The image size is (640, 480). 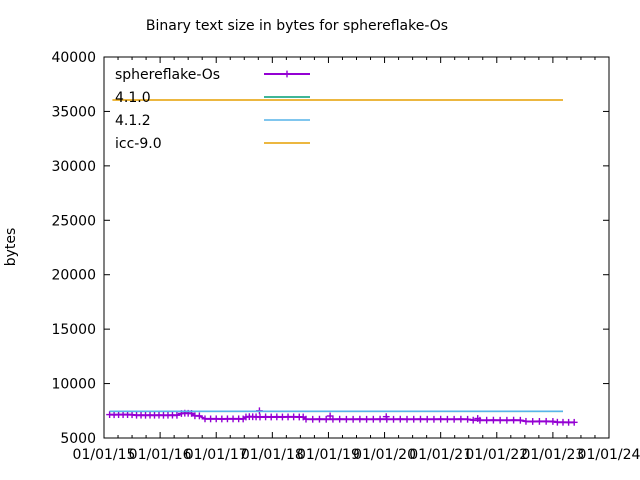 What do you see at coordinates (11, 247) in the screenshot?
I see `y-axis-label: bytes` at bounding box center [11, 247].